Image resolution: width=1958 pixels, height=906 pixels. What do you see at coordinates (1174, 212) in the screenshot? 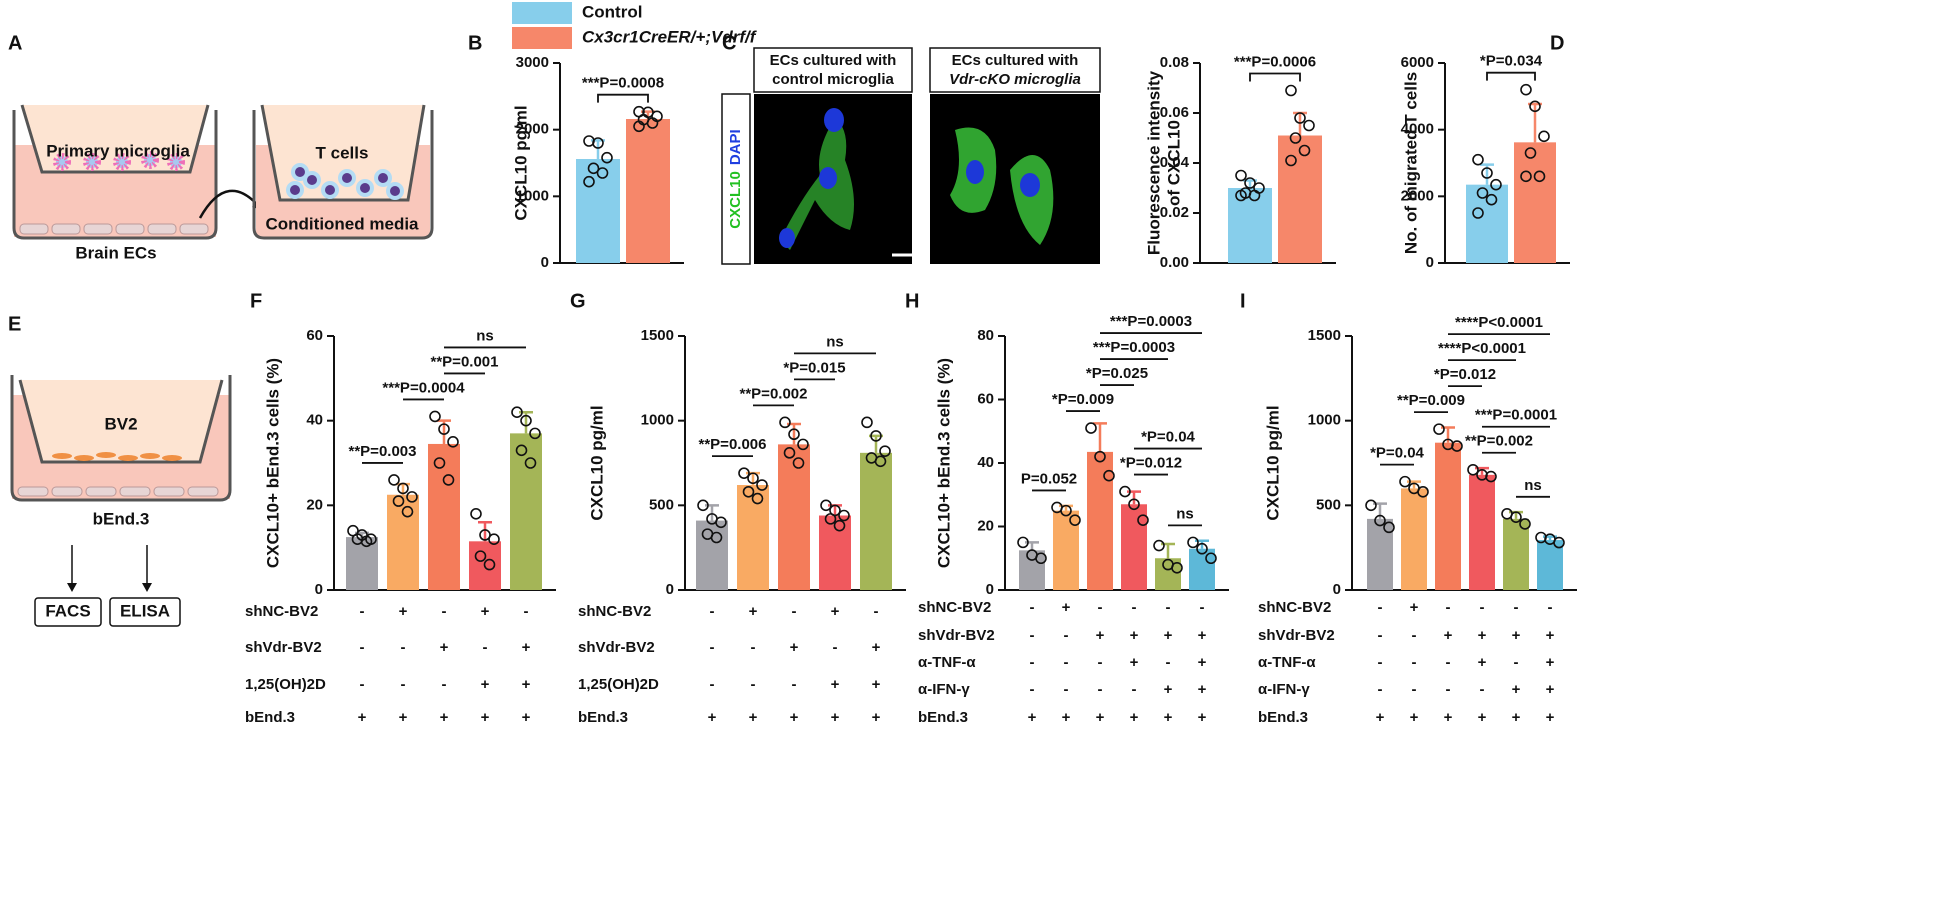
I see `y-tick-label: 0.02` at bounding box center [1174, 212].